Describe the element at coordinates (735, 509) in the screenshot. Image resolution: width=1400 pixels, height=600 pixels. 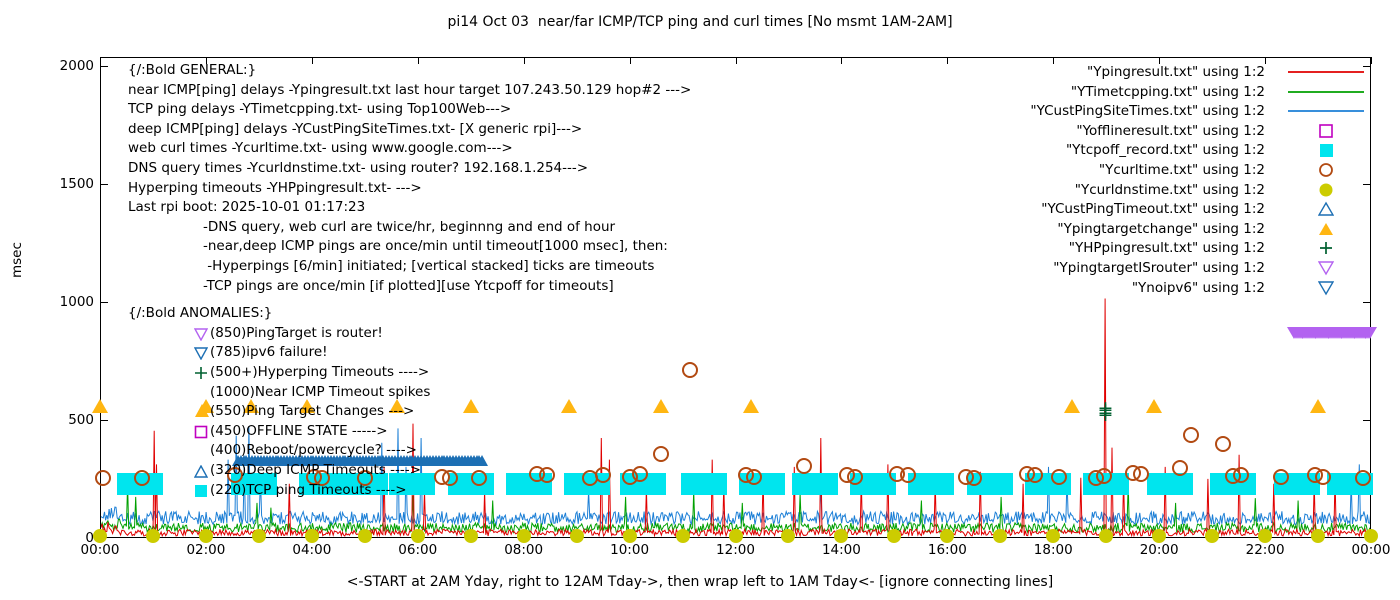
I see `trace-line` at that location.